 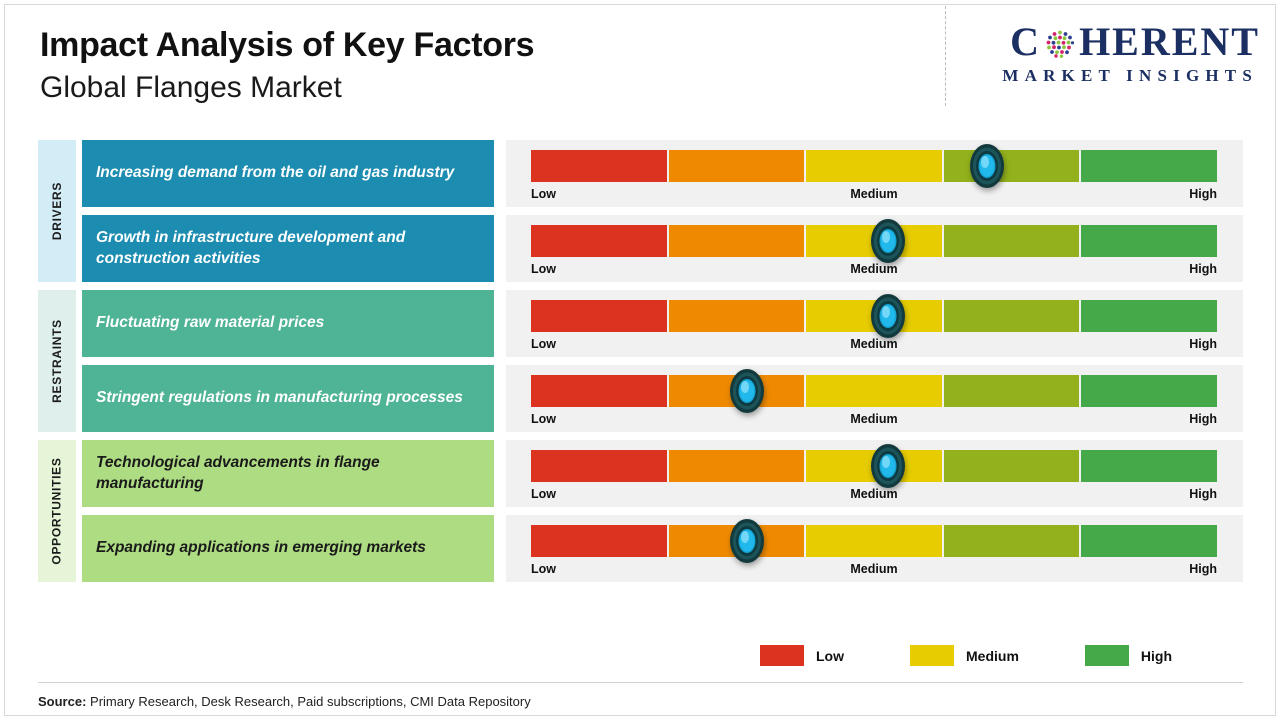 What do you see at coordinates (782, 655) in the screenshot?
I see `legend-swatch-low` at bounding box center [782, 655].